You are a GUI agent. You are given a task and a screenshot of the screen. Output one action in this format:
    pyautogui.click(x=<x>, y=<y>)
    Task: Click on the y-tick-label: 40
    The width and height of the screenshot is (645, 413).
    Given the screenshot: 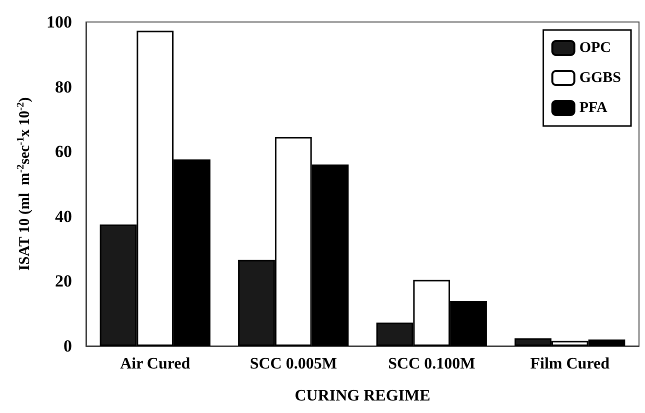 What is the action you would take?
    pyautogui.click(x=63, y=216)
    